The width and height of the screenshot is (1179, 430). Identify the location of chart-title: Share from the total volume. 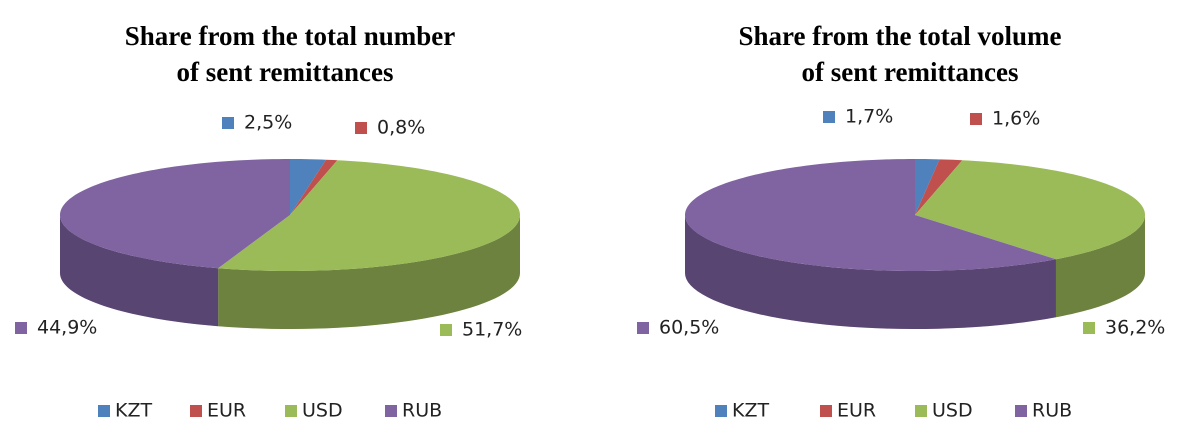
(900, 36).